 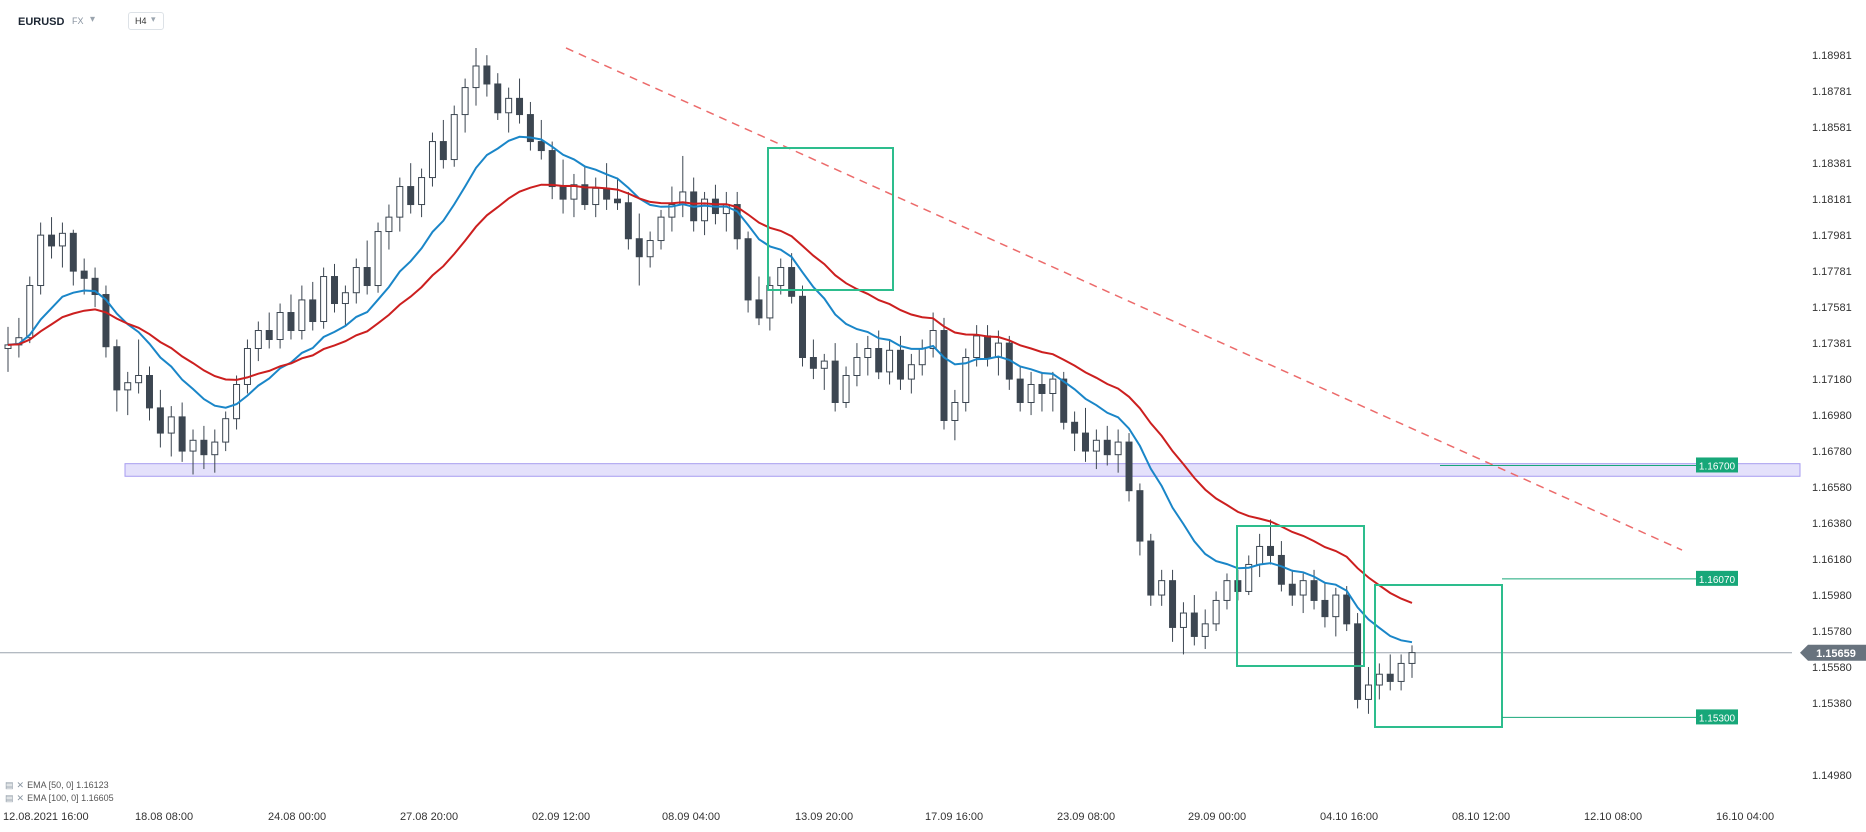 What do you see at coordinates (141, 21) in the screenshot?
I see `timeframe-label: H4` at bounding box center [141, 21].